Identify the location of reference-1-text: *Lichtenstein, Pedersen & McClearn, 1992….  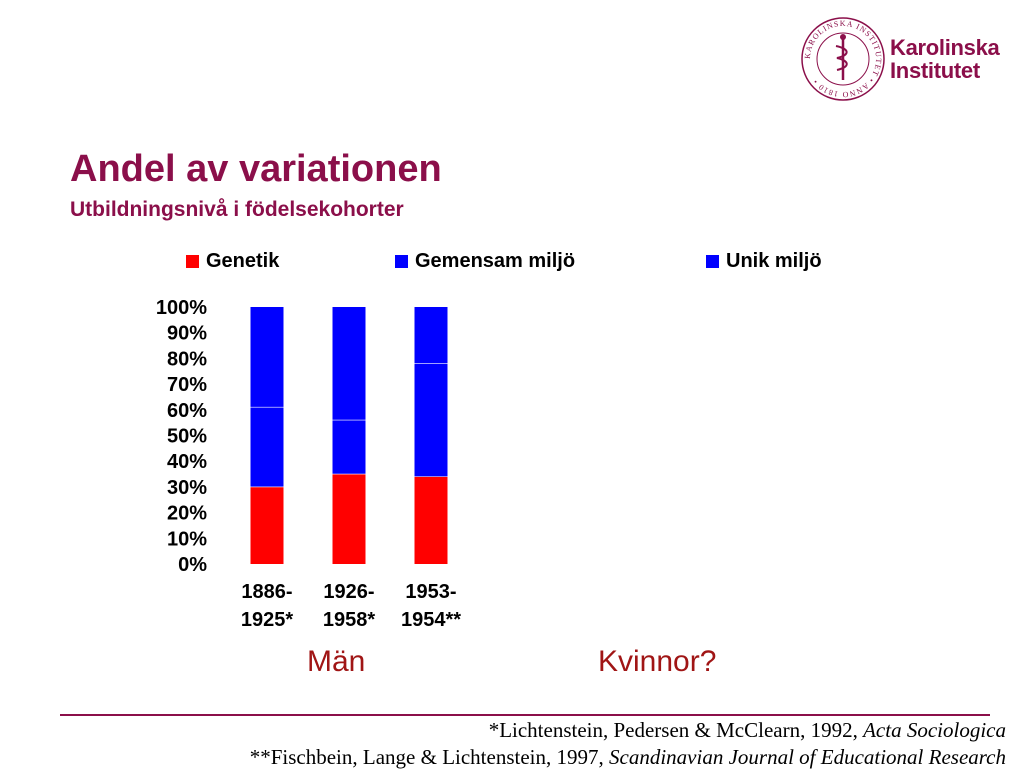
(676, 730).